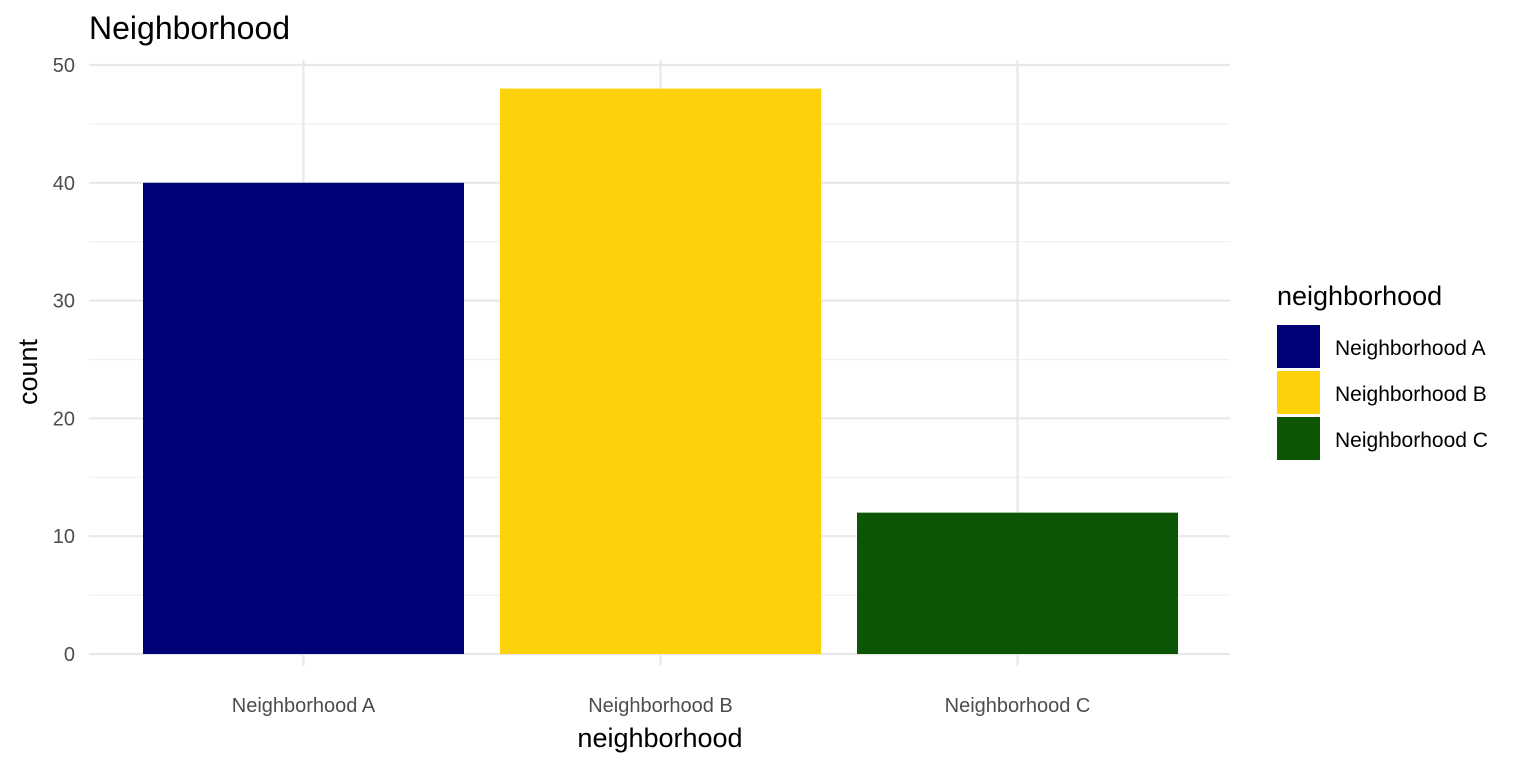 The image size is (1536, 768). I want to click on x-tick-label: Neighborhood C, so click(1018, 706).